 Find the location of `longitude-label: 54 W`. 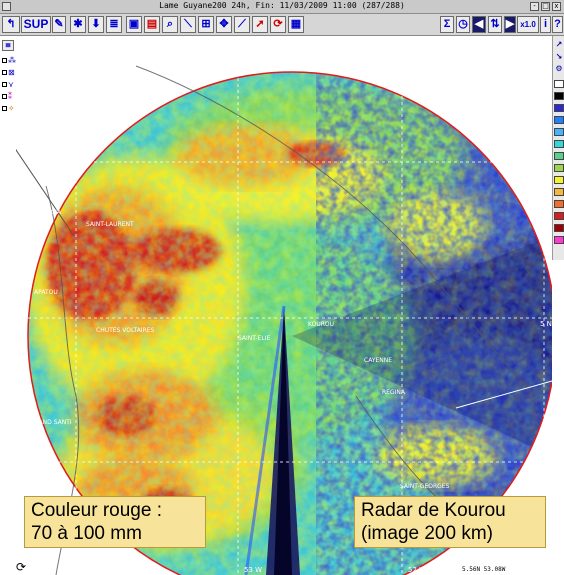

longitude-label: 54 W is located at coordinates (95, 570).